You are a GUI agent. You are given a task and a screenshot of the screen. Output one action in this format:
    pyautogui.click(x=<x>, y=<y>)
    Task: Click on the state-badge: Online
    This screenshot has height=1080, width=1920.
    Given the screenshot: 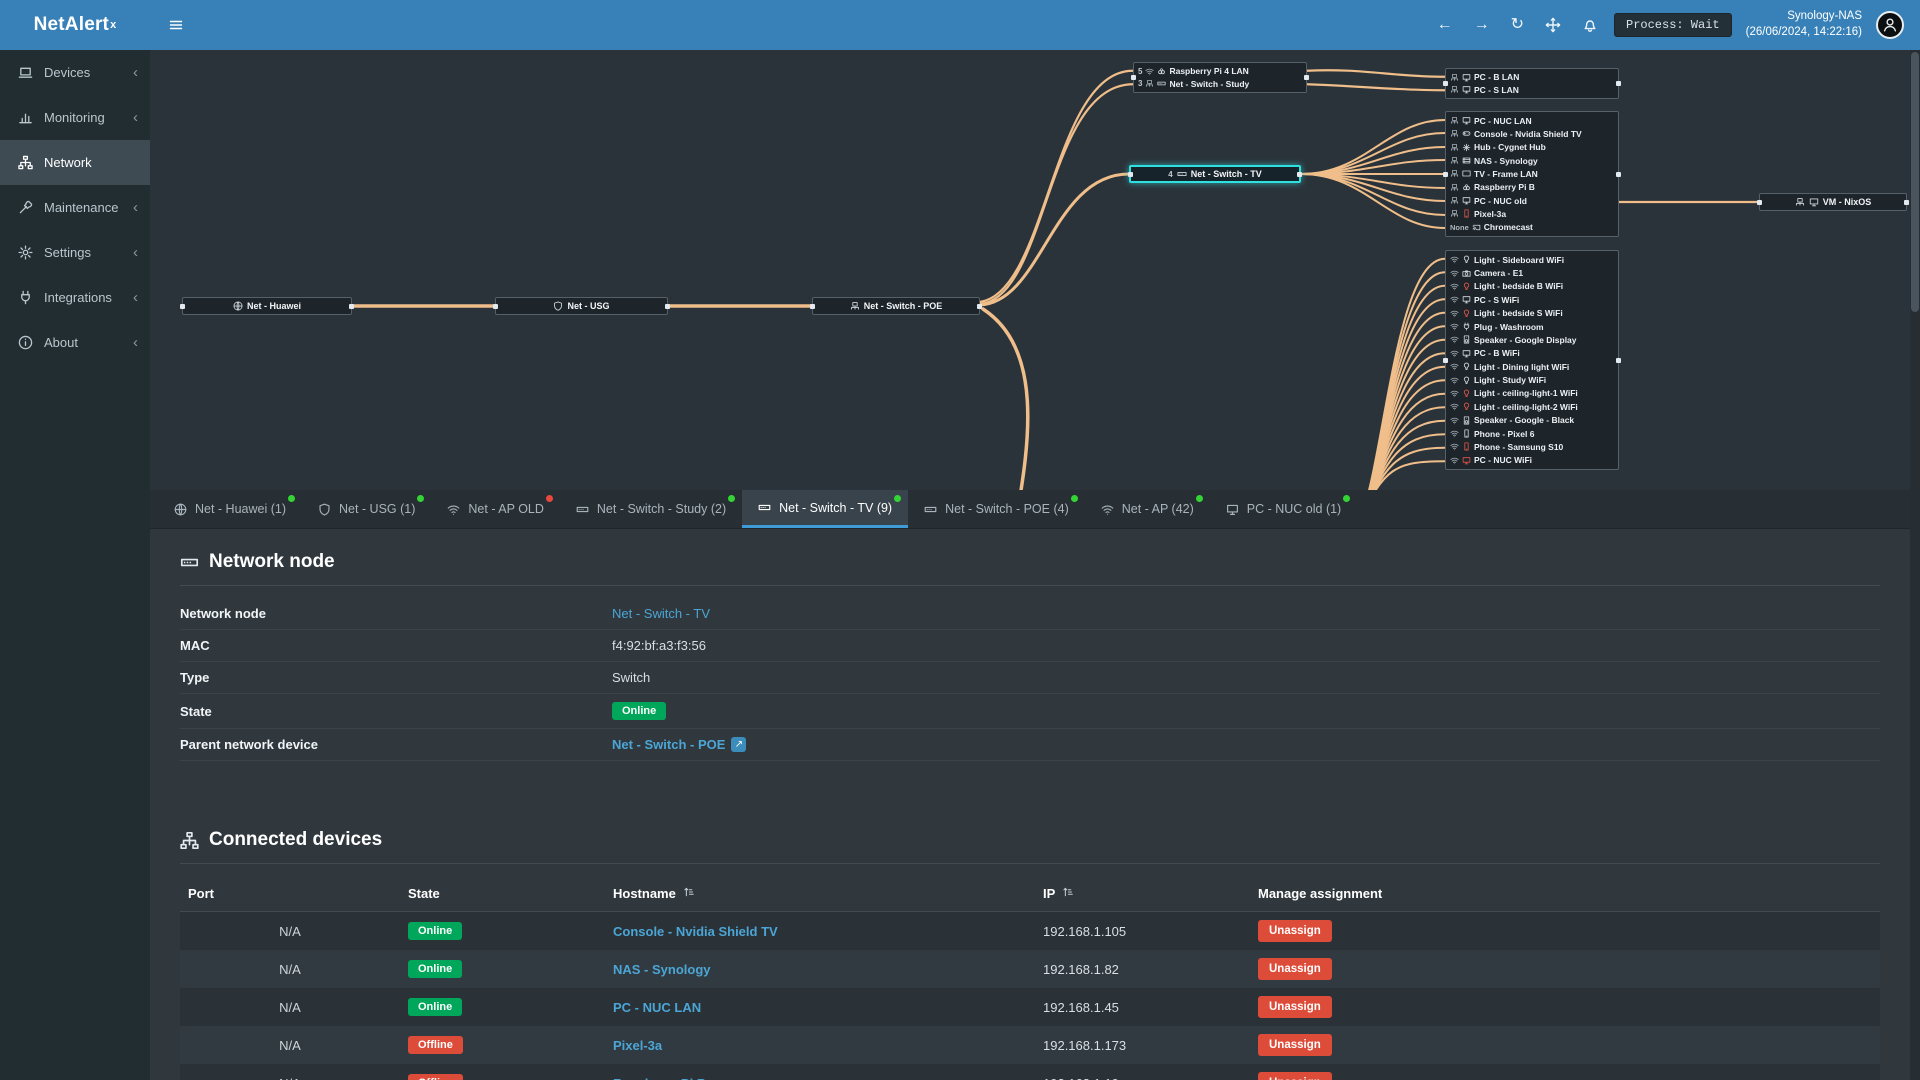 What is the action you would take?
    pyautogui.click(x=639, y=711)
    